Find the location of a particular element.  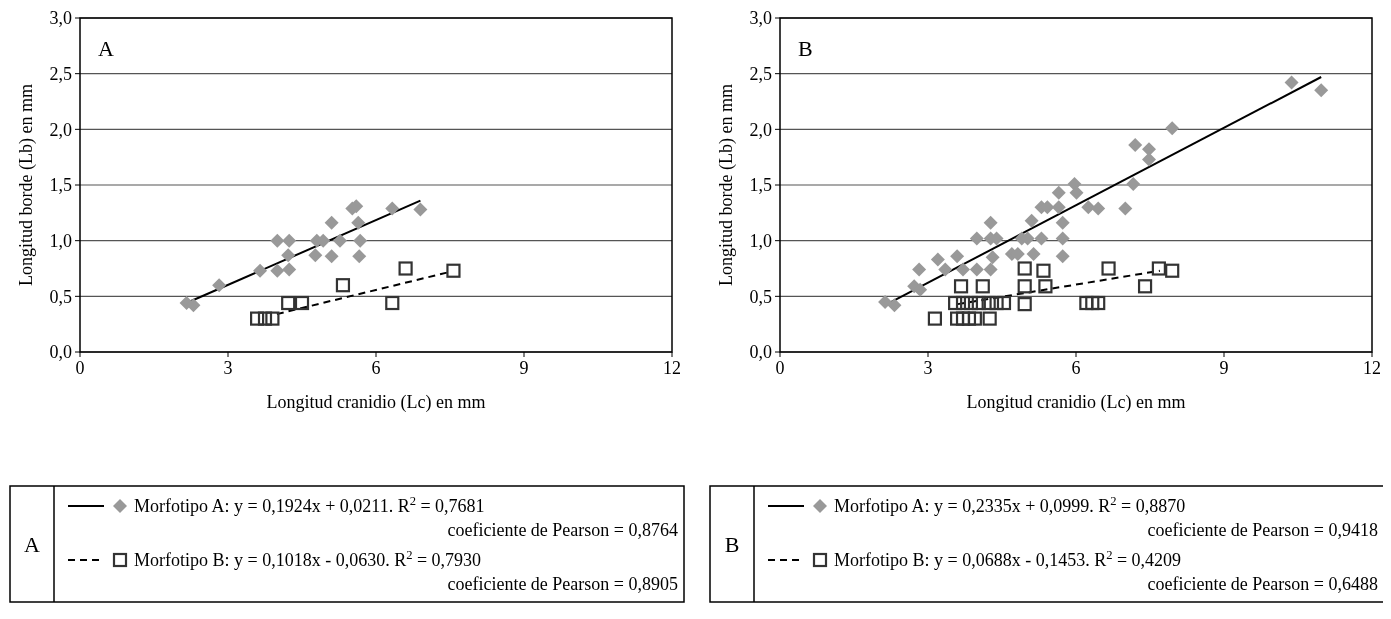

annotation: B is located at coordinates (805, 48).